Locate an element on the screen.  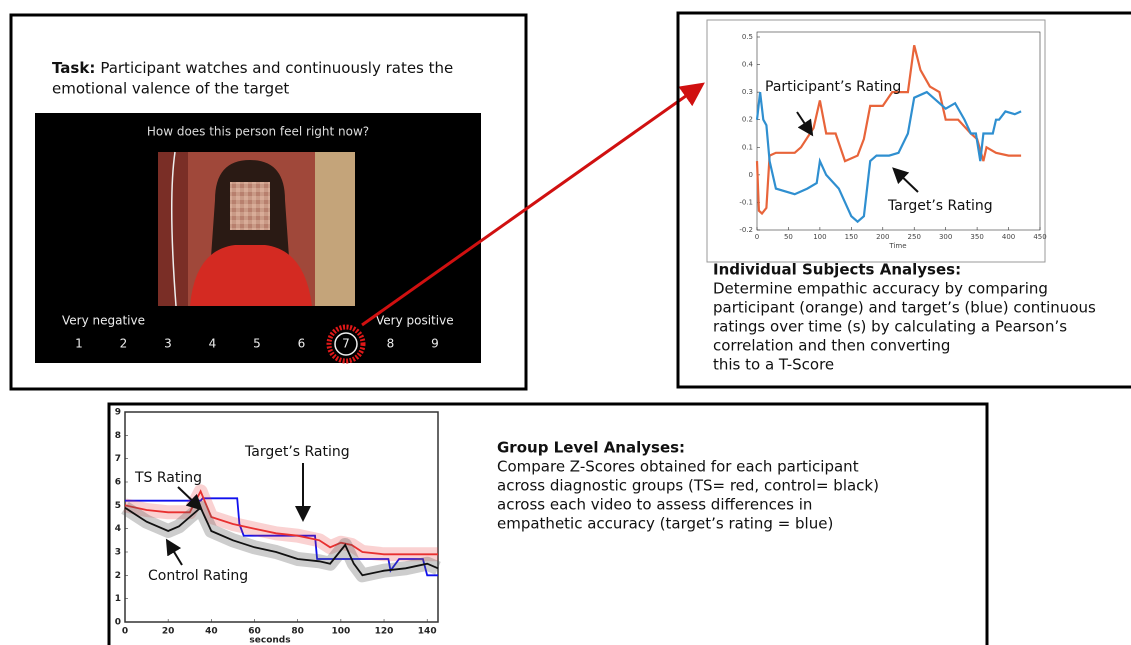
scale-number: 7 is located at coordinates (346, 344).